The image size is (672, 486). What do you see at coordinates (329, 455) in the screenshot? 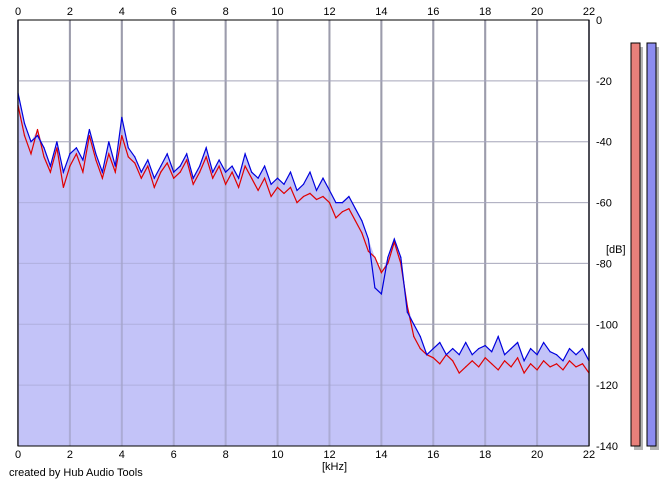
I see `x-tick-label-bottom: 12` at bounding box center [329, 455].